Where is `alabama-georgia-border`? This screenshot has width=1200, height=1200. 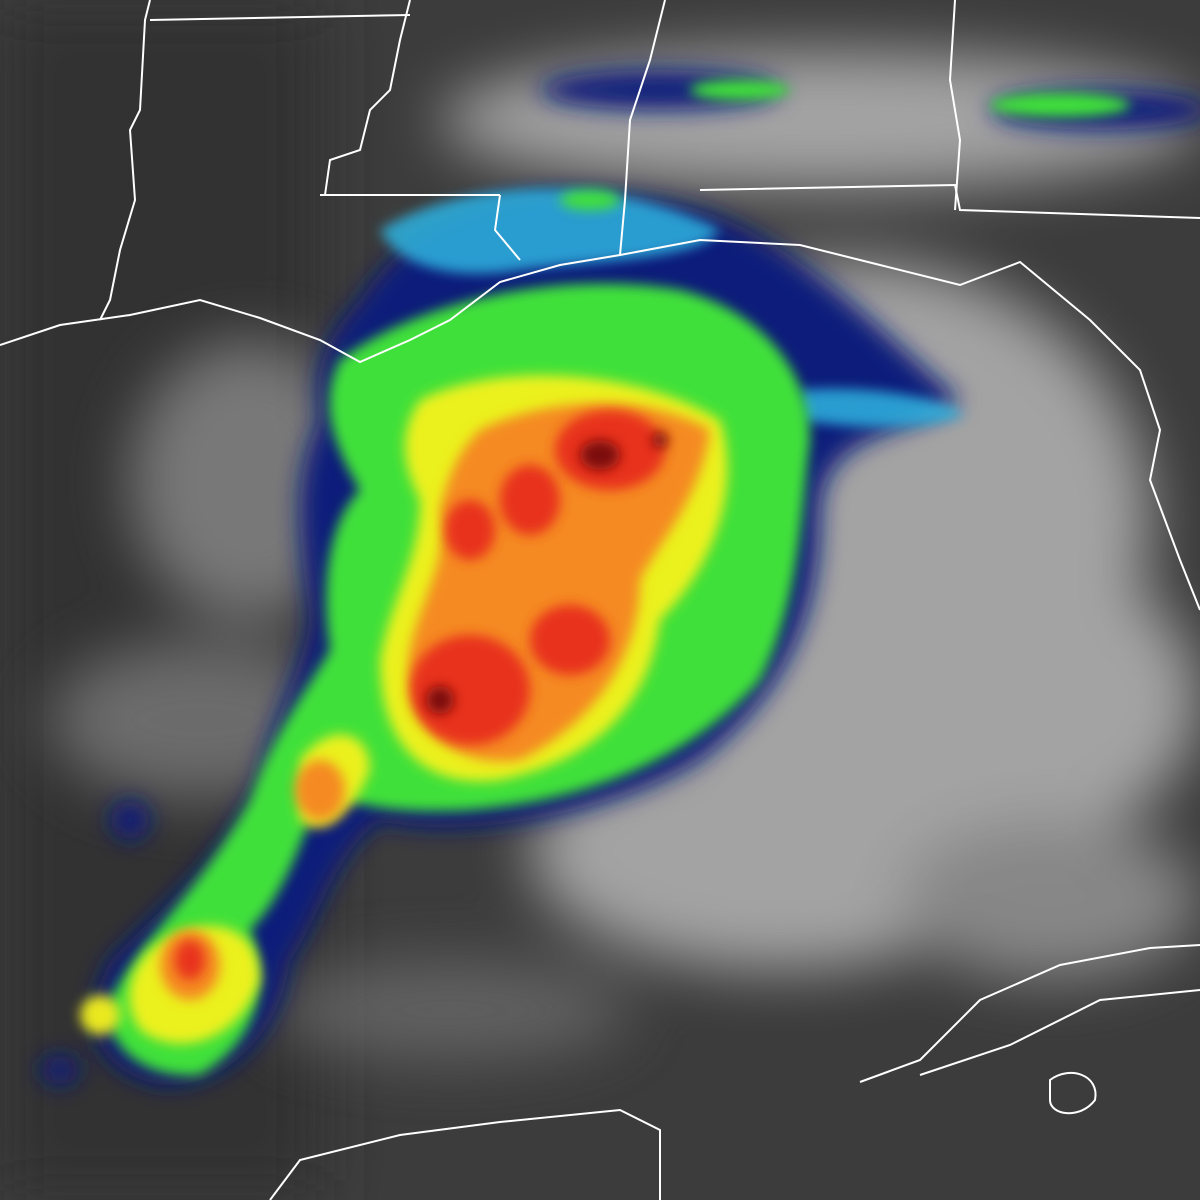 alabama-georgia-border is located at coordinates (955, 105).